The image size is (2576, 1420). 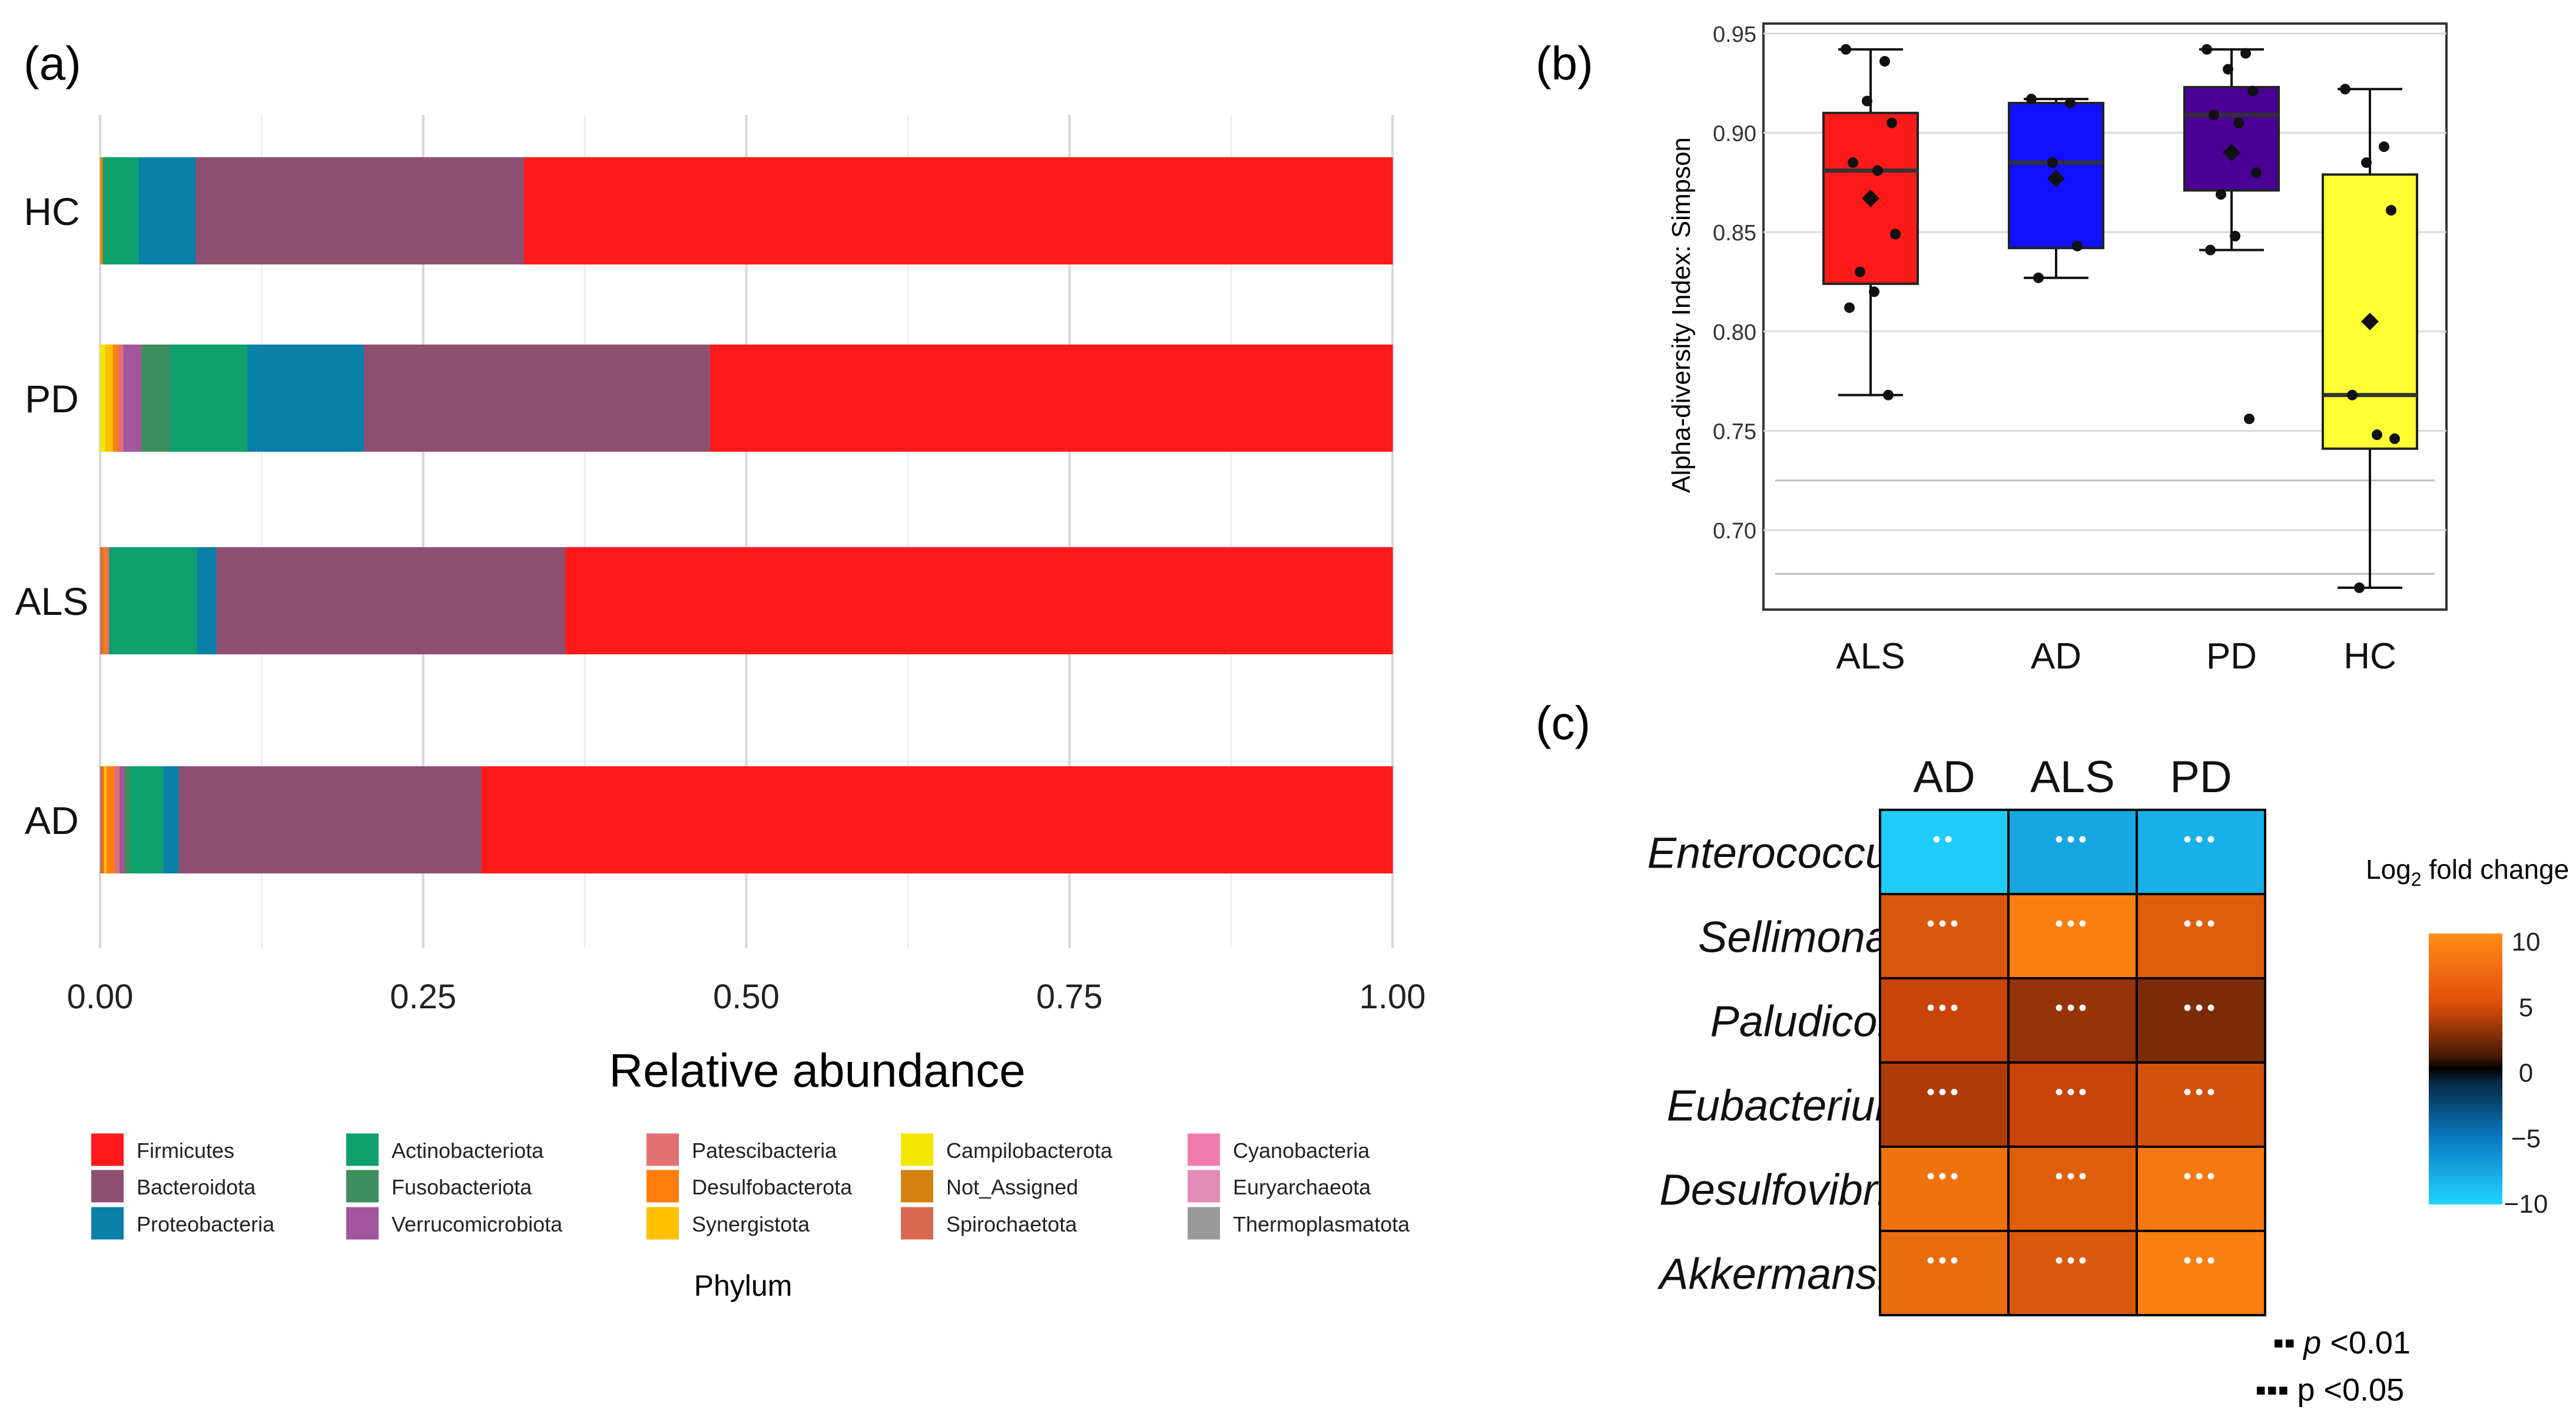 I want to click on mean-marker-als, so click(x=1870, y=198).